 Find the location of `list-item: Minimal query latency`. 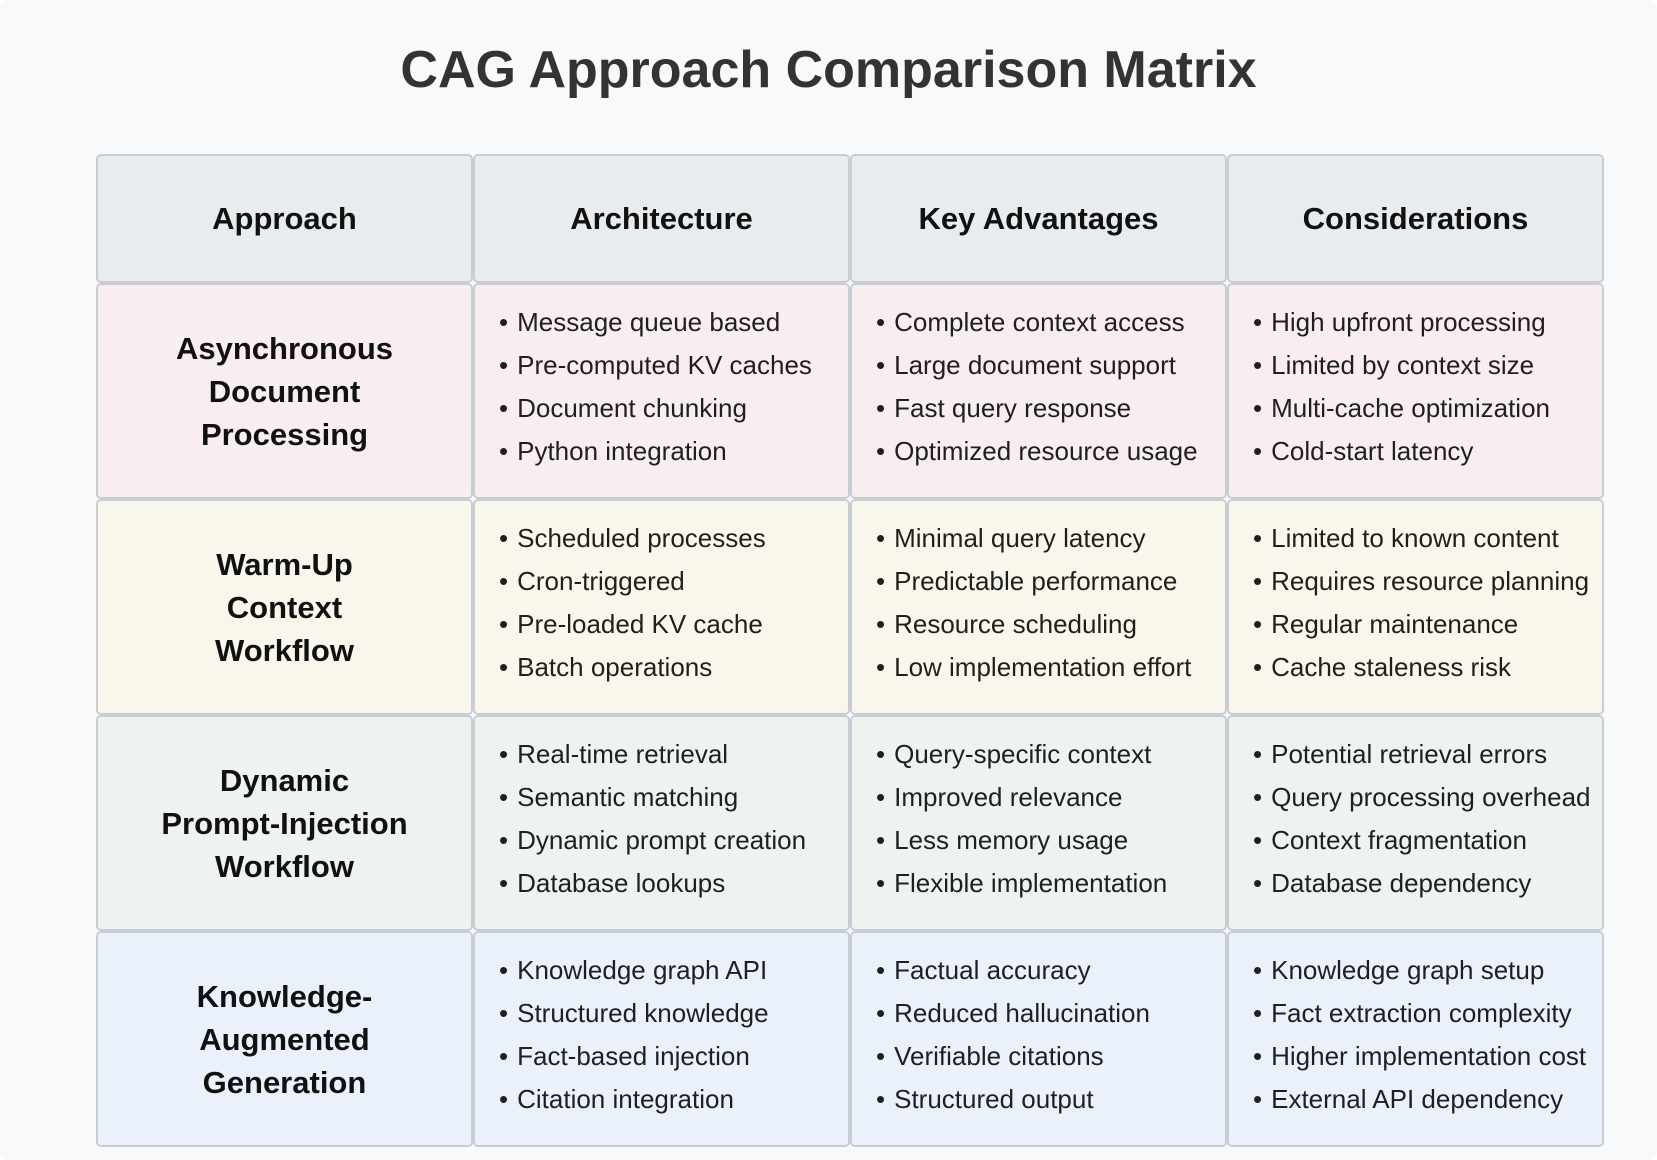

list-item: Minimal query latency is located at coordinates (1050, 538).